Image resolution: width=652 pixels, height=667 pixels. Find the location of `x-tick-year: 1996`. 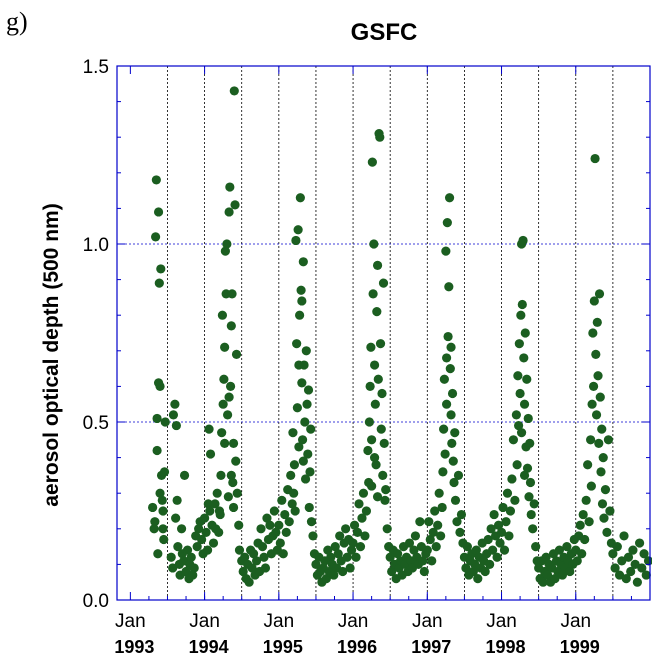

x-tick-year: 1996 is located at coordinates (357, 647).